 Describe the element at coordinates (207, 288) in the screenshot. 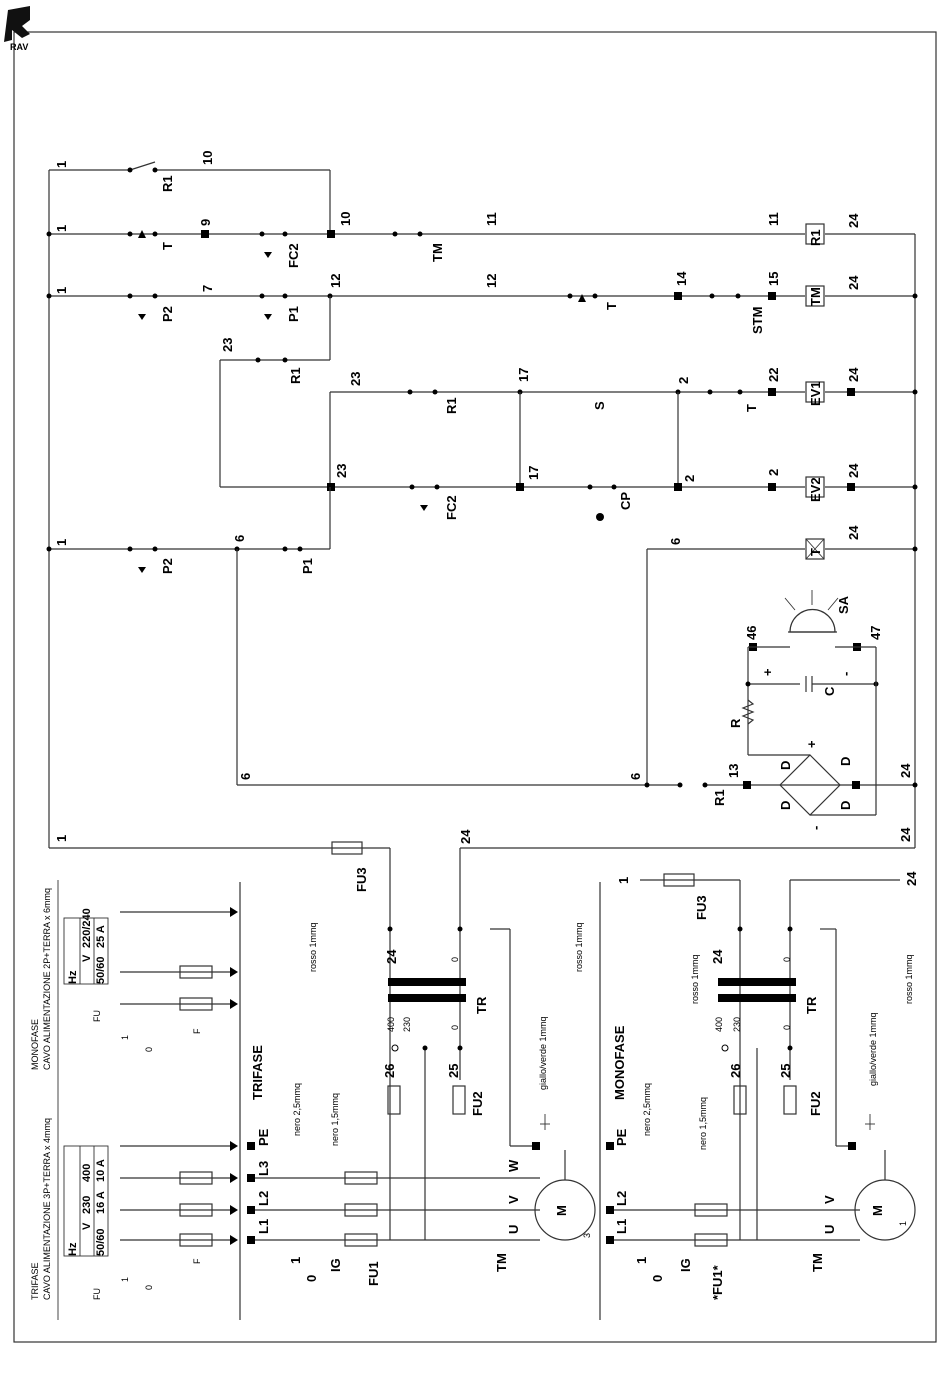

I see `label-node_numbers-n7: 7` at that location.